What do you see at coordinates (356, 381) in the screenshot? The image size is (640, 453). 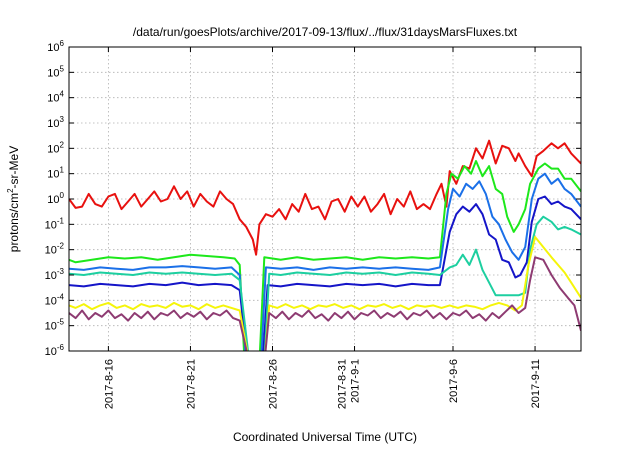 I see `x-tick-label: 2017-9-1` at bounding box center [356, 381].